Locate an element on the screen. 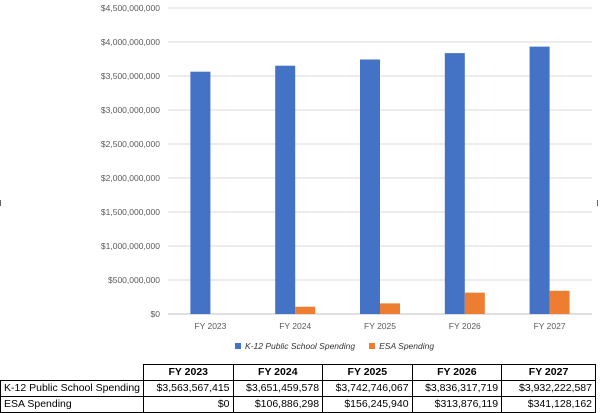 This screenshot has height=413, width=600. y-tick-label: $3,000,000,000 is located at coordinates (130, 110).